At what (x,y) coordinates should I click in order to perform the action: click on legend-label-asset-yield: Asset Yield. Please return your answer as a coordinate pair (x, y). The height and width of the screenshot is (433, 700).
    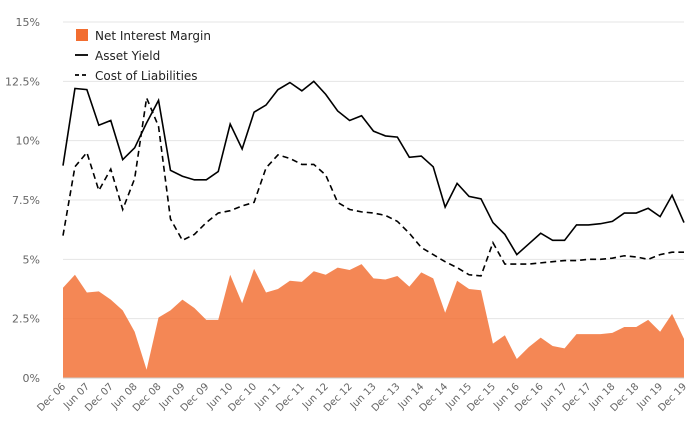
    Looking at the image, I should click on (127, 56).